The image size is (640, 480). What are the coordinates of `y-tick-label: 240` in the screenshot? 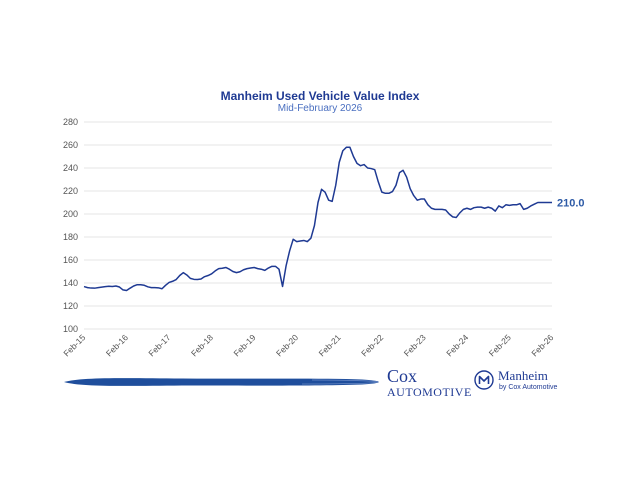 It's located at (70, 168).